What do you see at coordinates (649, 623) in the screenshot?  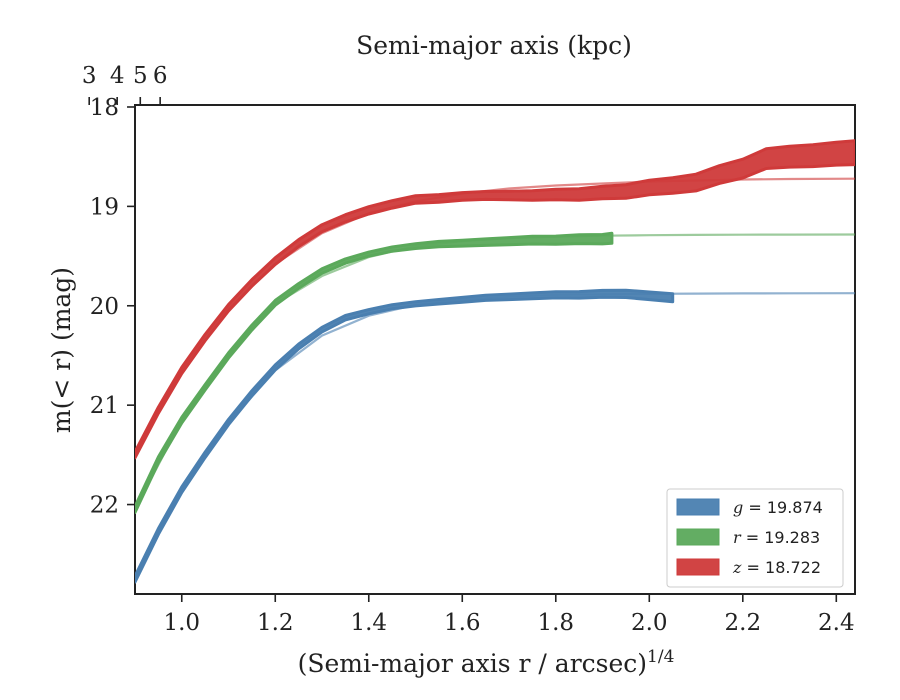 I see `x-tick-label: 2.0` at bounding box center [649, 623].